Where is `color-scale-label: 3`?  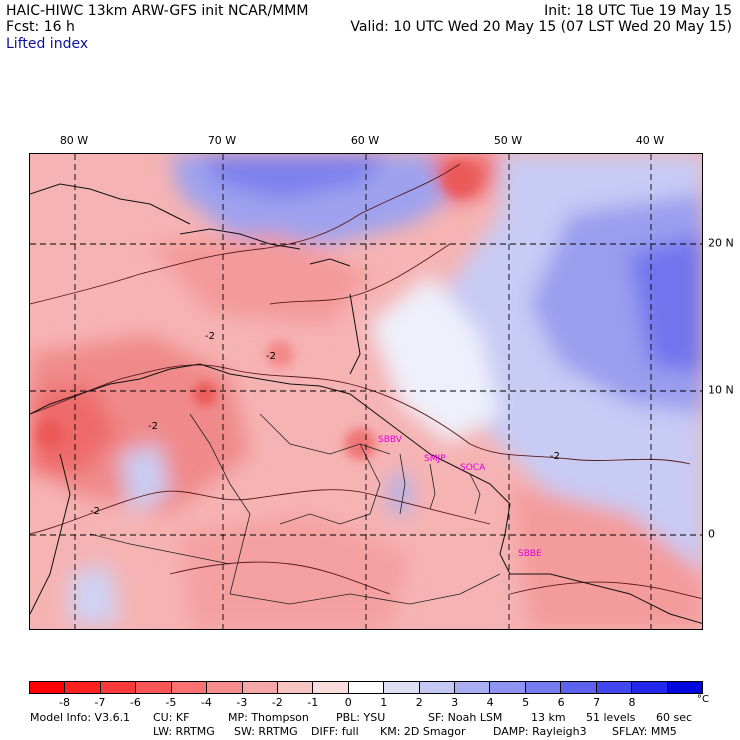
color-scale-label: 3 is located at coordinates (455, 702).